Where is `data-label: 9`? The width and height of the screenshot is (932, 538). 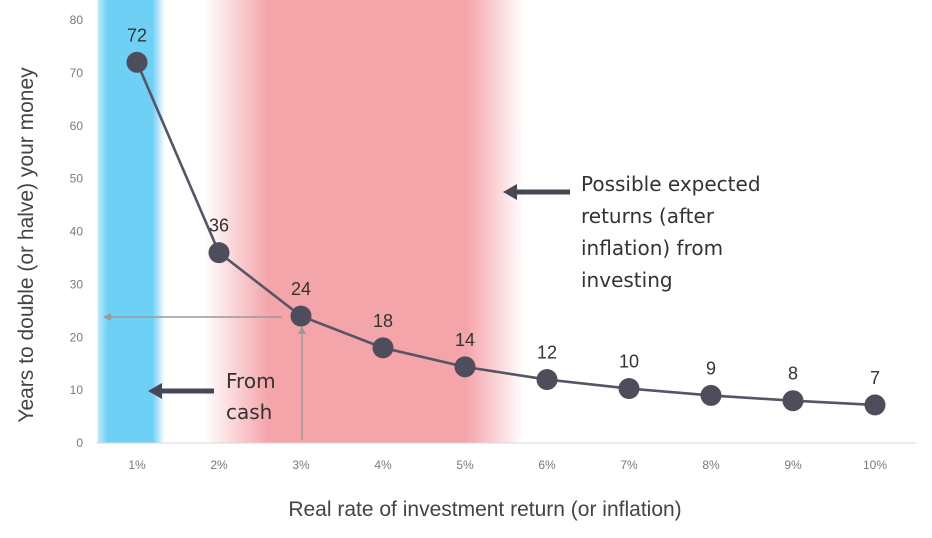 data-label: 9 is located at coordinates (711, 368).